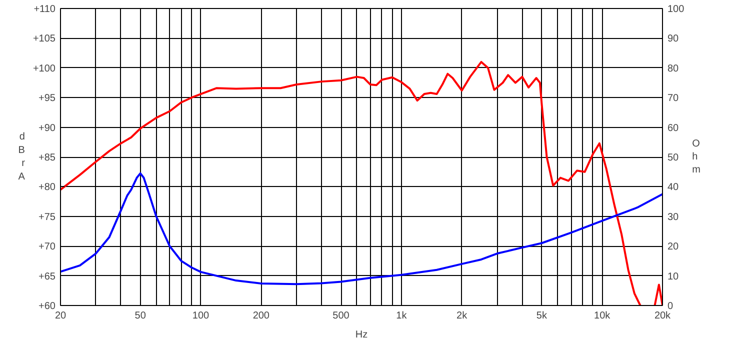 Image resolution: width=730 pixels, height=343 pixels. Describe the element at coordinates (674, 276) in the screenshot. I see `y2-tick-label: 10` at that location.